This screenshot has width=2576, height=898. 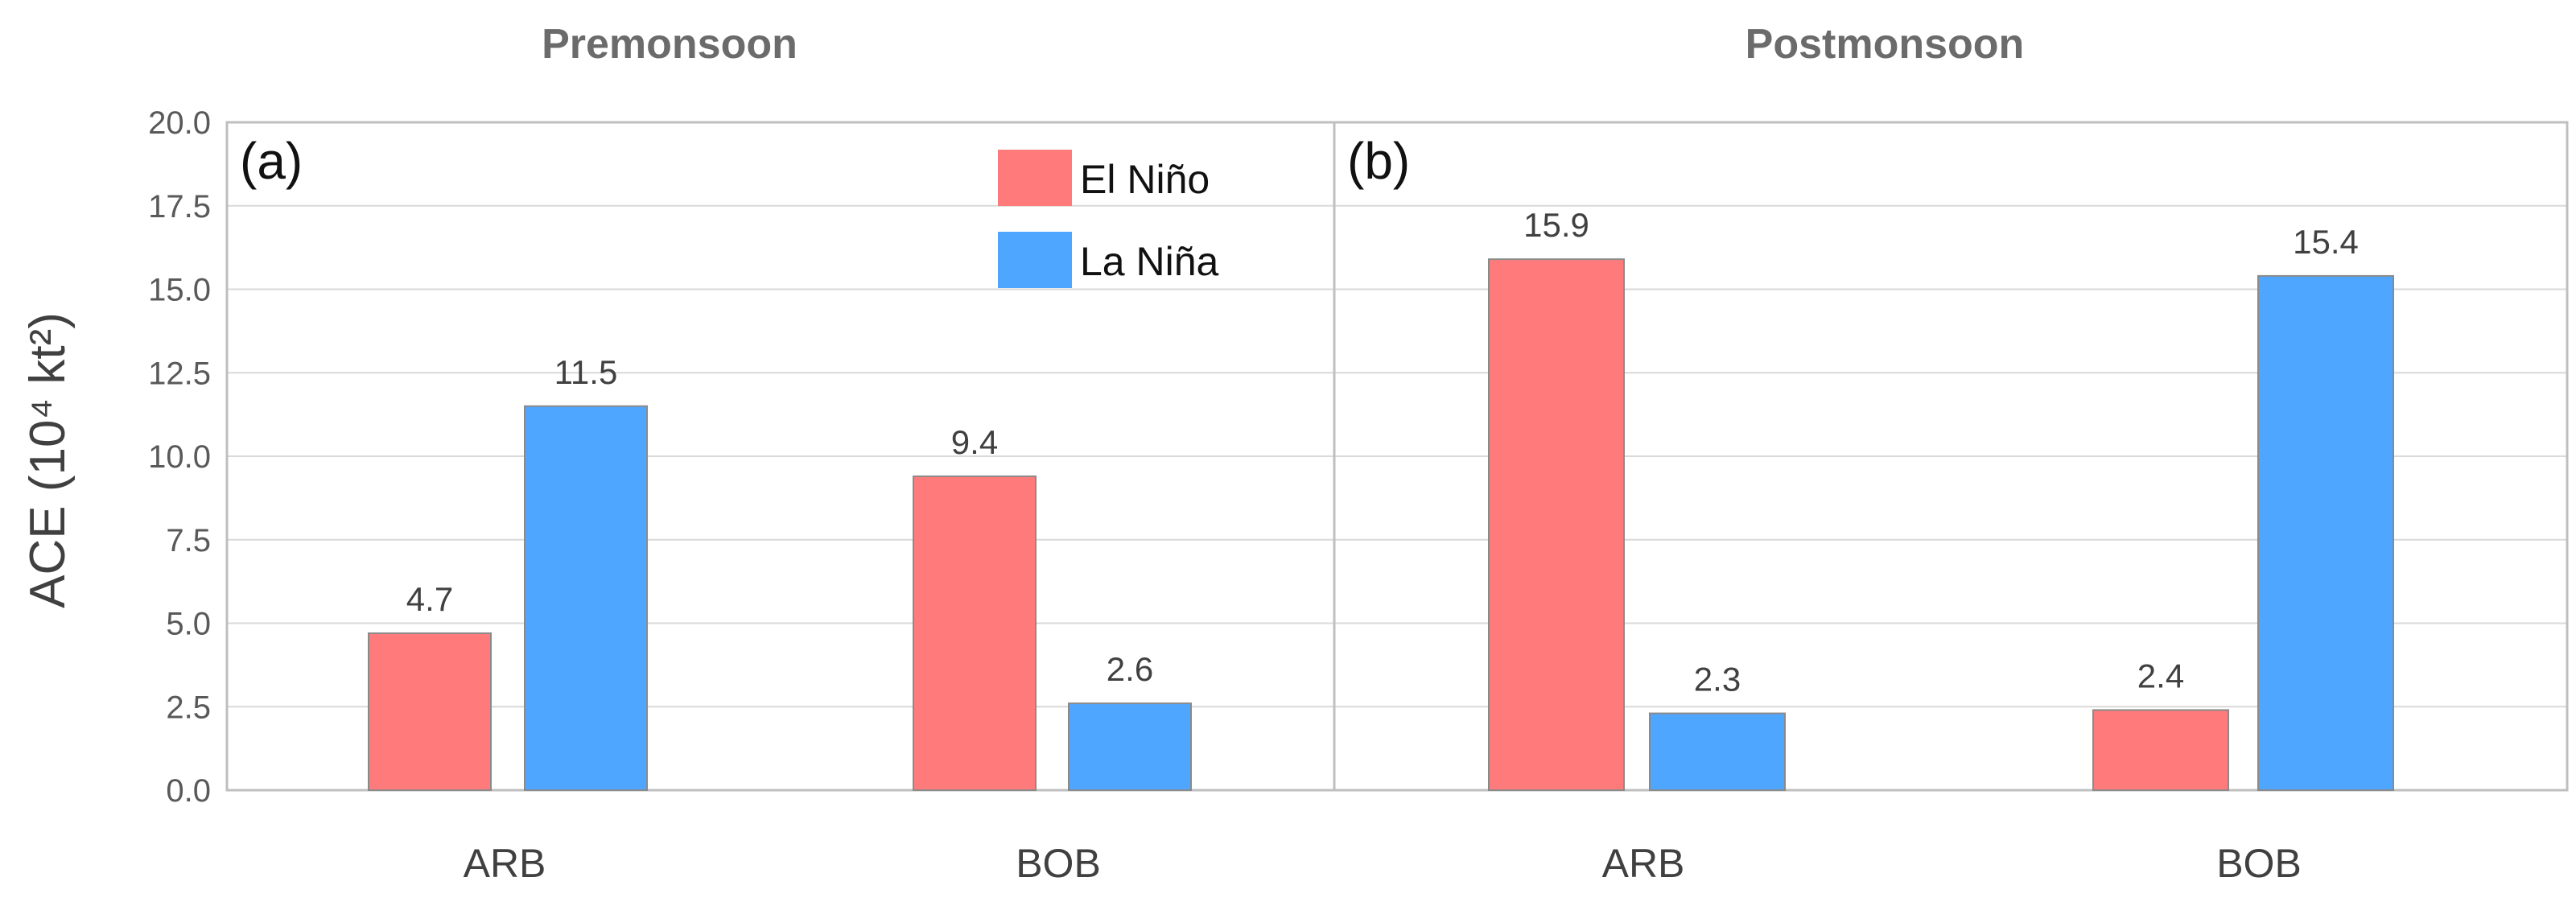 What do you see at coordinates (179, 290) in the screenshot?
I see `y-tick-label: 15.0` at bounding box center [179, 290].